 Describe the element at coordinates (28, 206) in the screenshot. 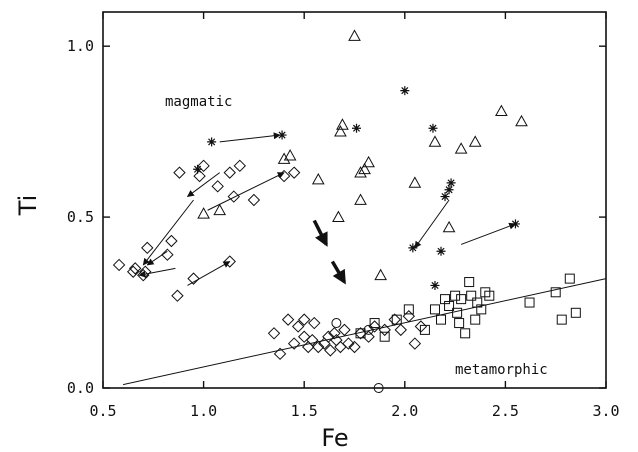

I see `y-axis-label: Ti` at that location.